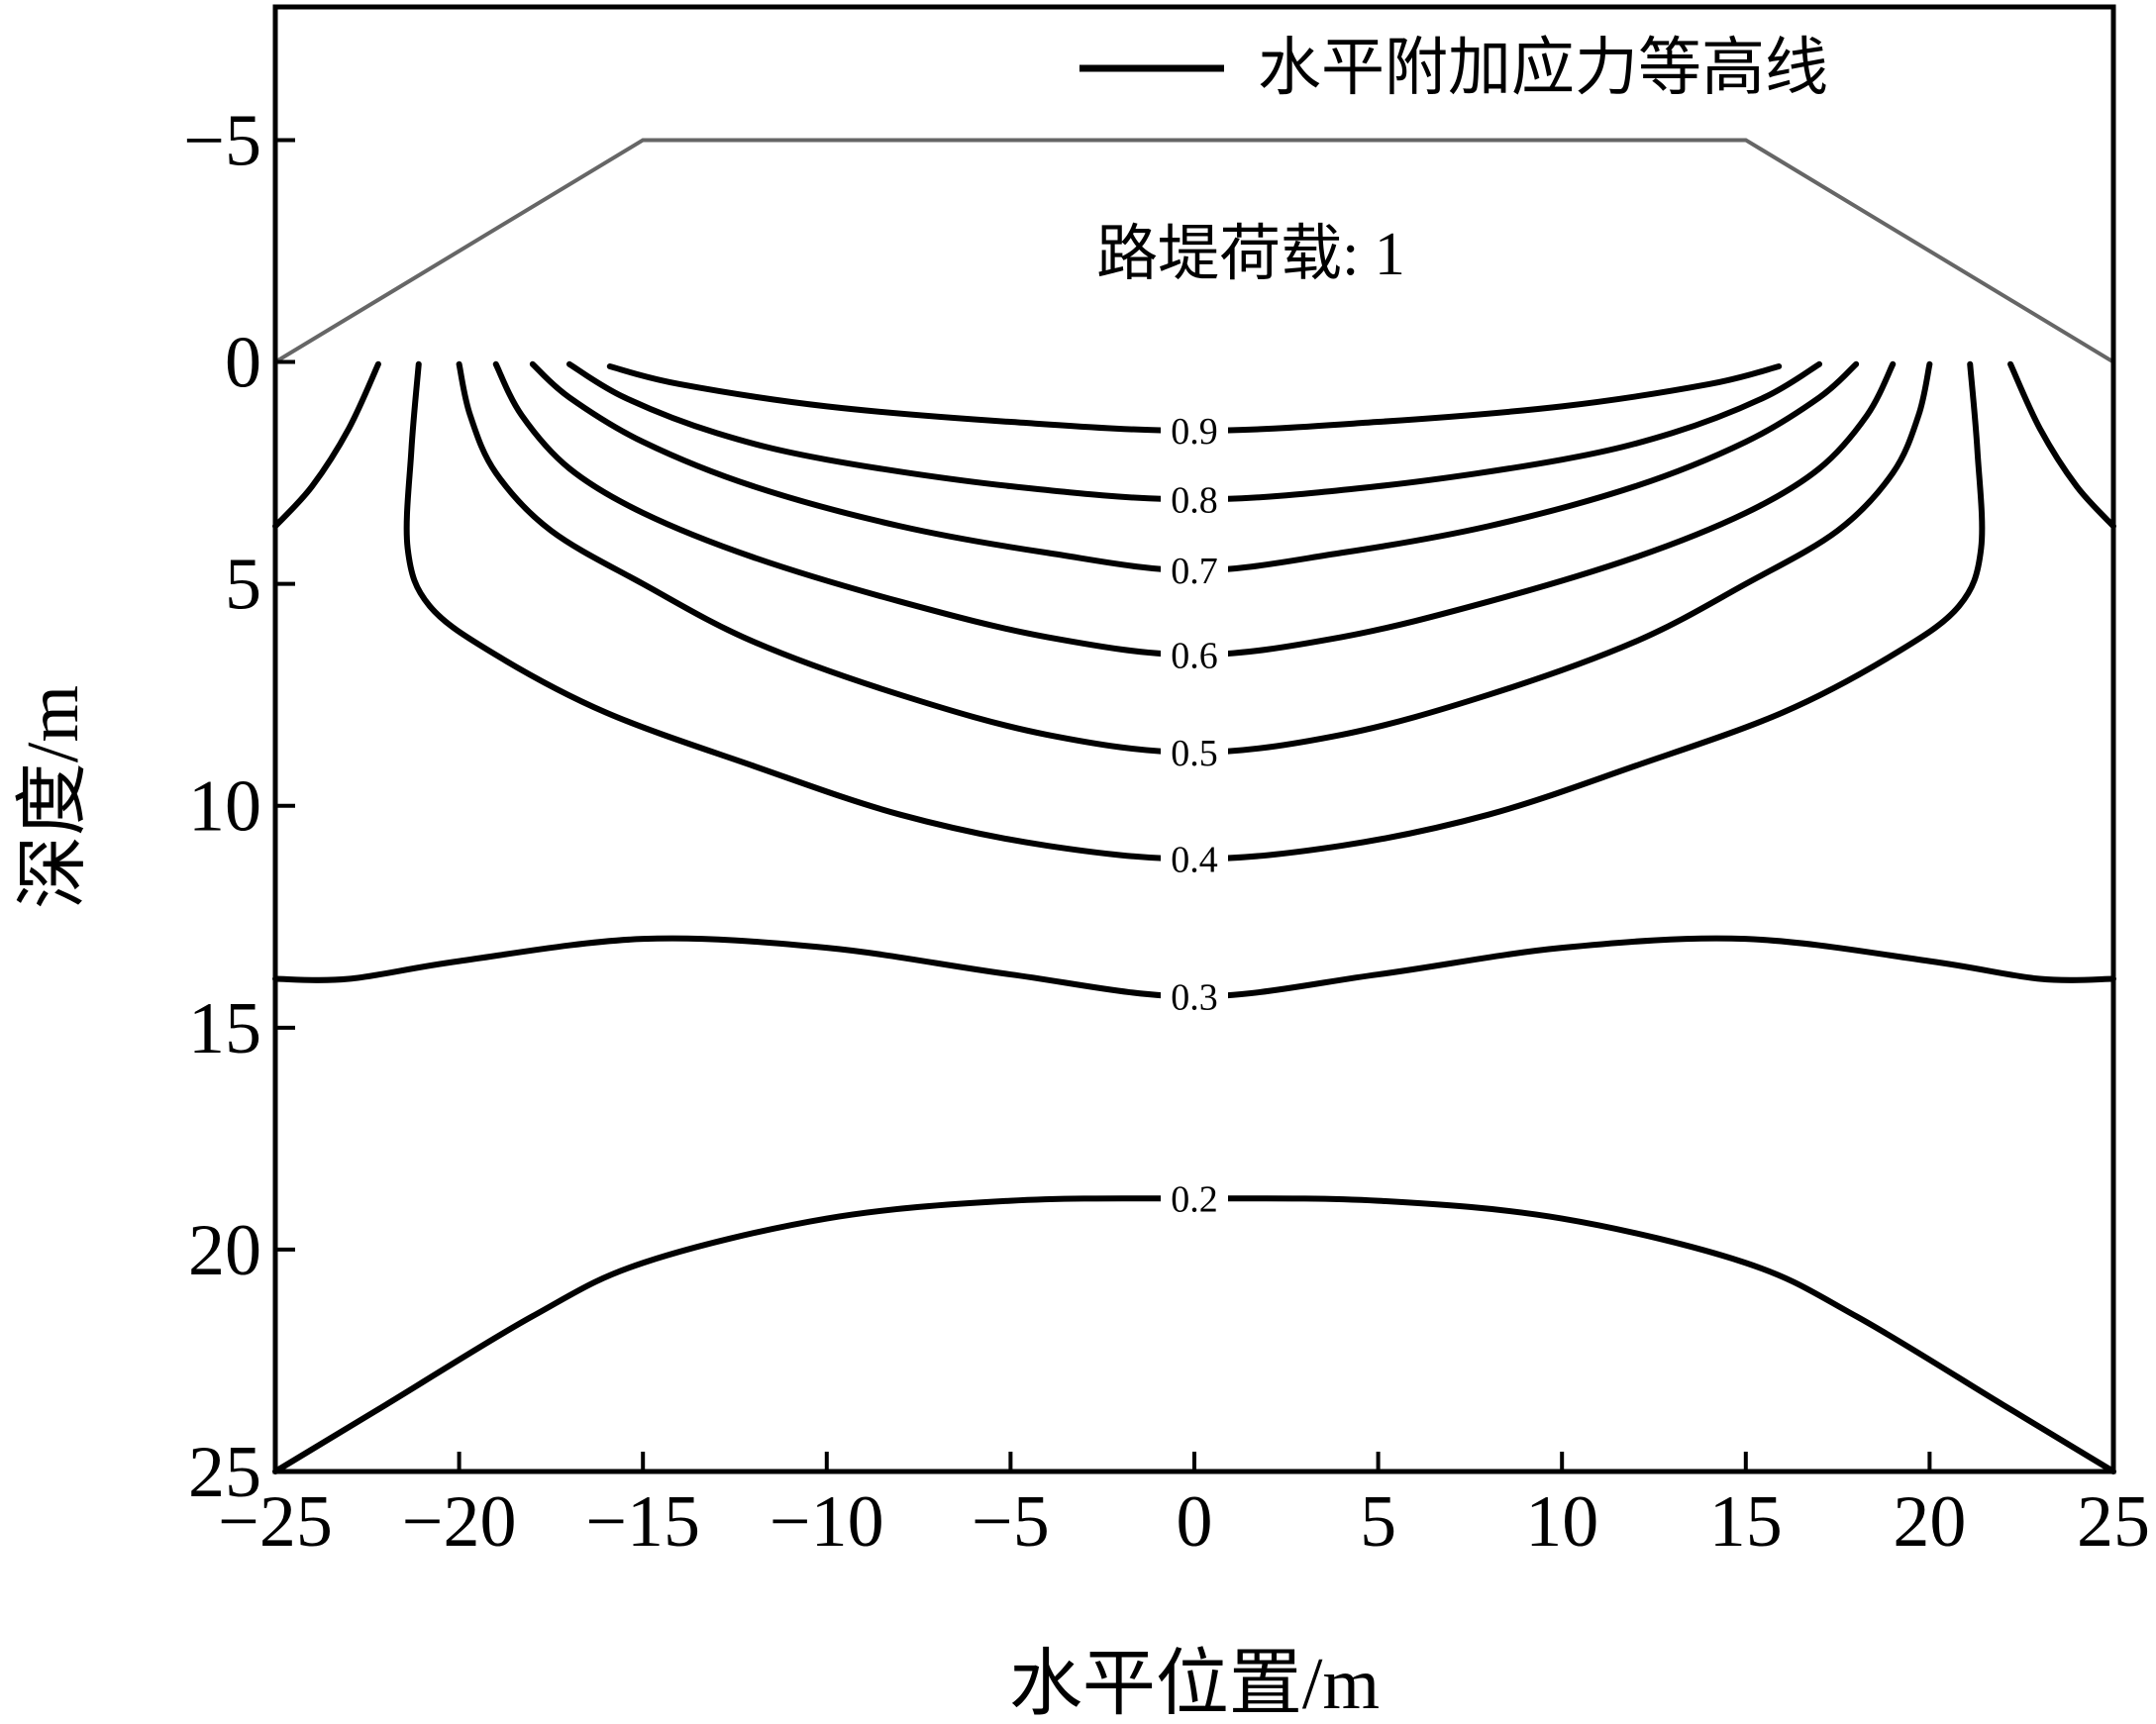 This screenshot has height=1724, width=2156. What do you see at coordinates (224, 1250) in the screenshot?
I see `y-tick-label: 20` at bounding box center [224, 1250].